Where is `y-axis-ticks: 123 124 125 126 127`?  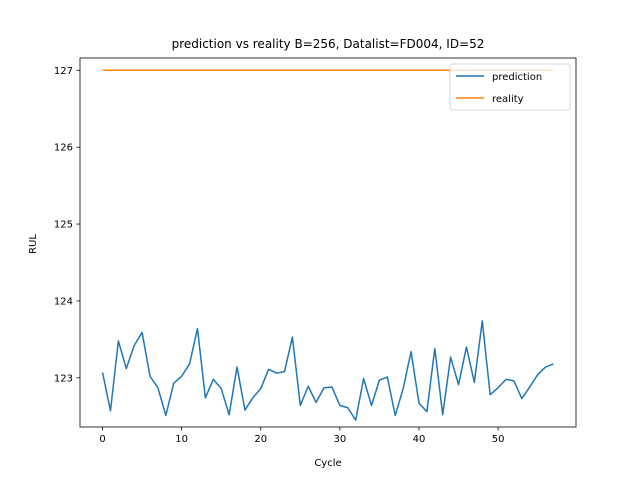
y-axis-ticks: 123 124 125 126 127 is located at coordinates (67, 225).